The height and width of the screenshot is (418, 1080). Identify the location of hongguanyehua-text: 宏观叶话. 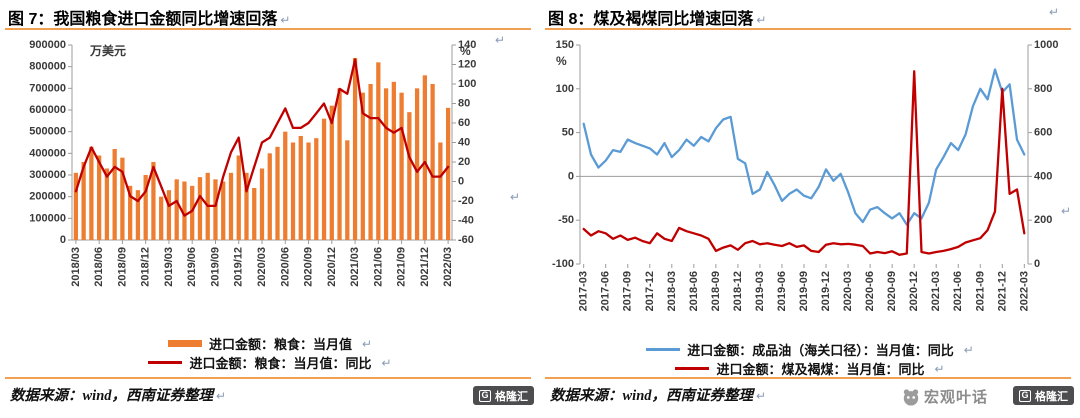
(955, 397).